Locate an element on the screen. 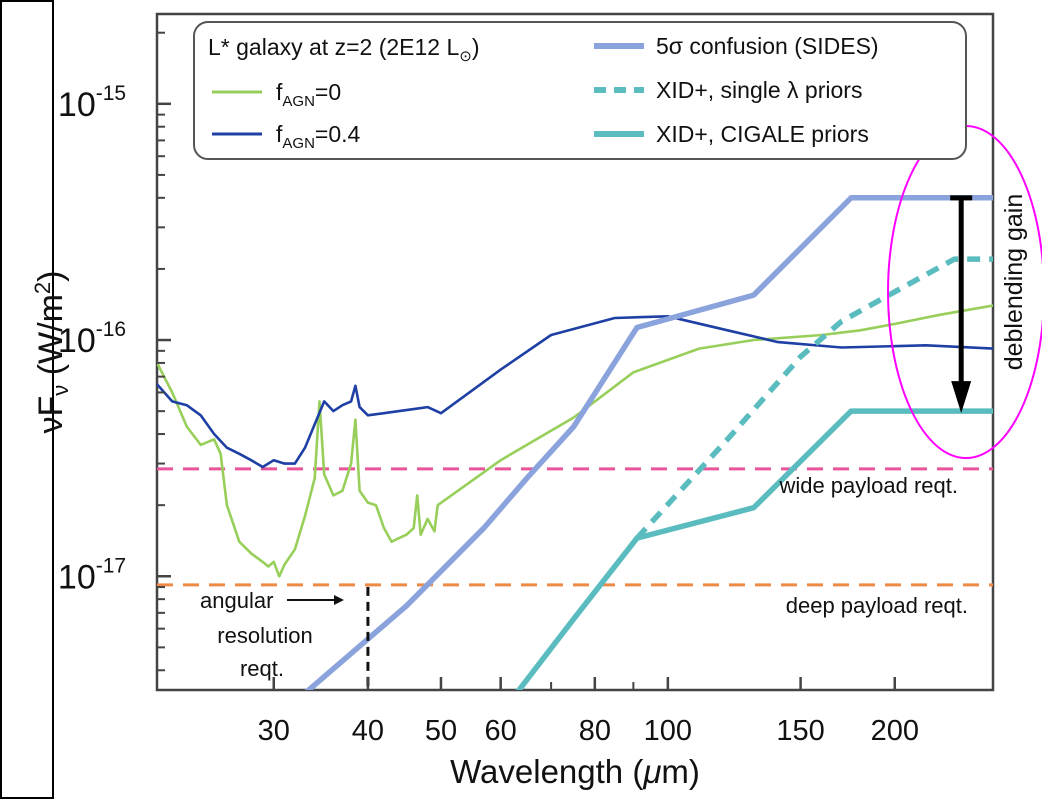 This screenshot has width=1042, height=799. sun-symbol: ⊙ is located at coordinates (465, 56).